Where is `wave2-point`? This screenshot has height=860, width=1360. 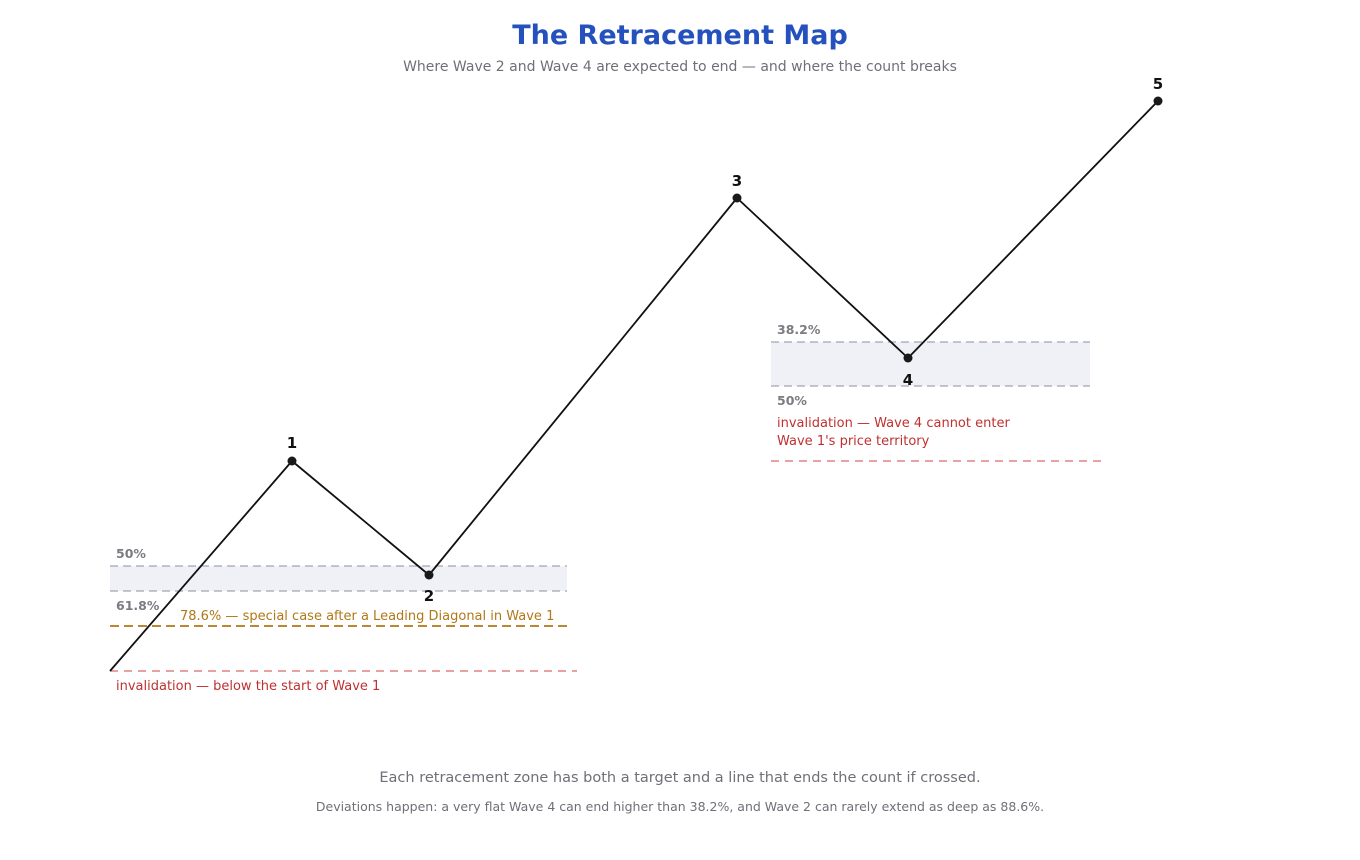 wave2-point is located at coordinates (429, 575).